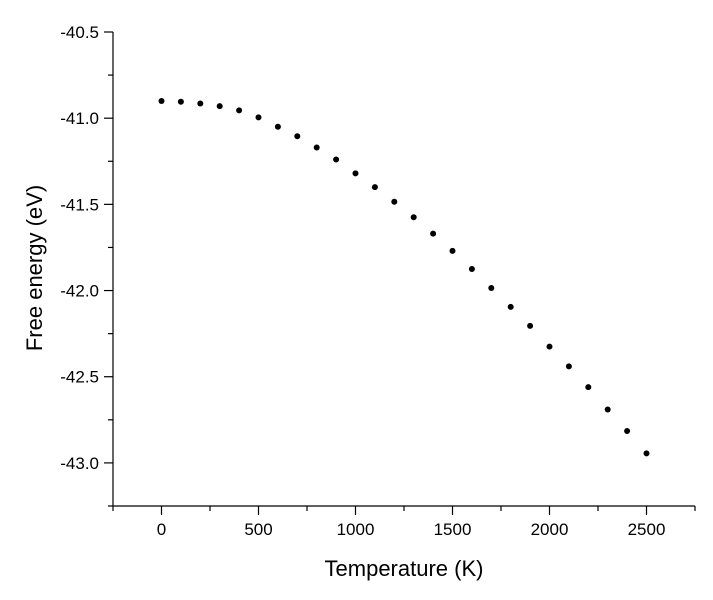 The width and height of the screenshot is (713, 600). I want to click on x-tick-label: 2000, so click(550, 529).